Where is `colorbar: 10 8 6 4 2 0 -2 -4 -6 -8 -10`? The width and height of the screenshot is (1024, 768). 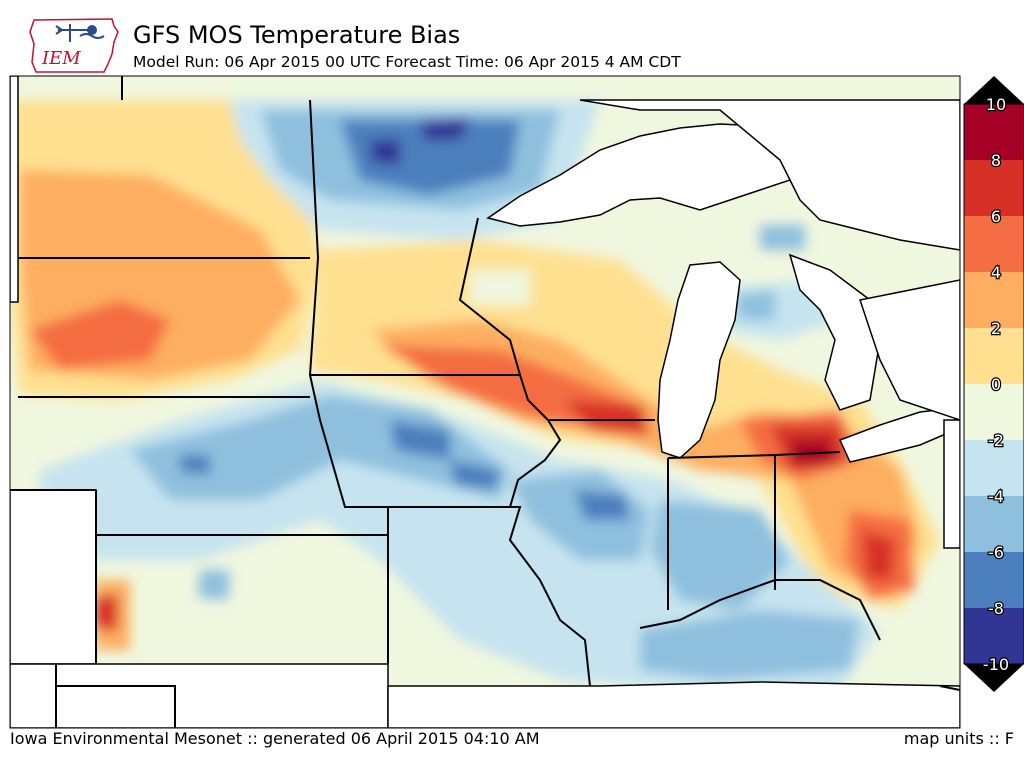
colorbar: 10 8 6 4 2 0 -2 -4 -6 -8 -10 is located at coordinates (993, 384).